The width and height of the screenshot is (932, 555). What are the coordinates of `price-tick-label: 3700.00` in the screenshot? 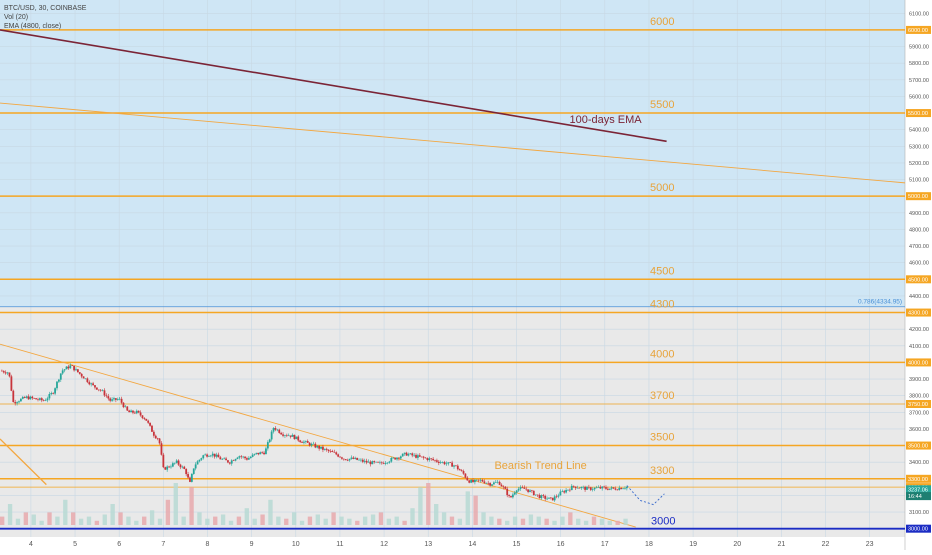 It's located at (919, 413).